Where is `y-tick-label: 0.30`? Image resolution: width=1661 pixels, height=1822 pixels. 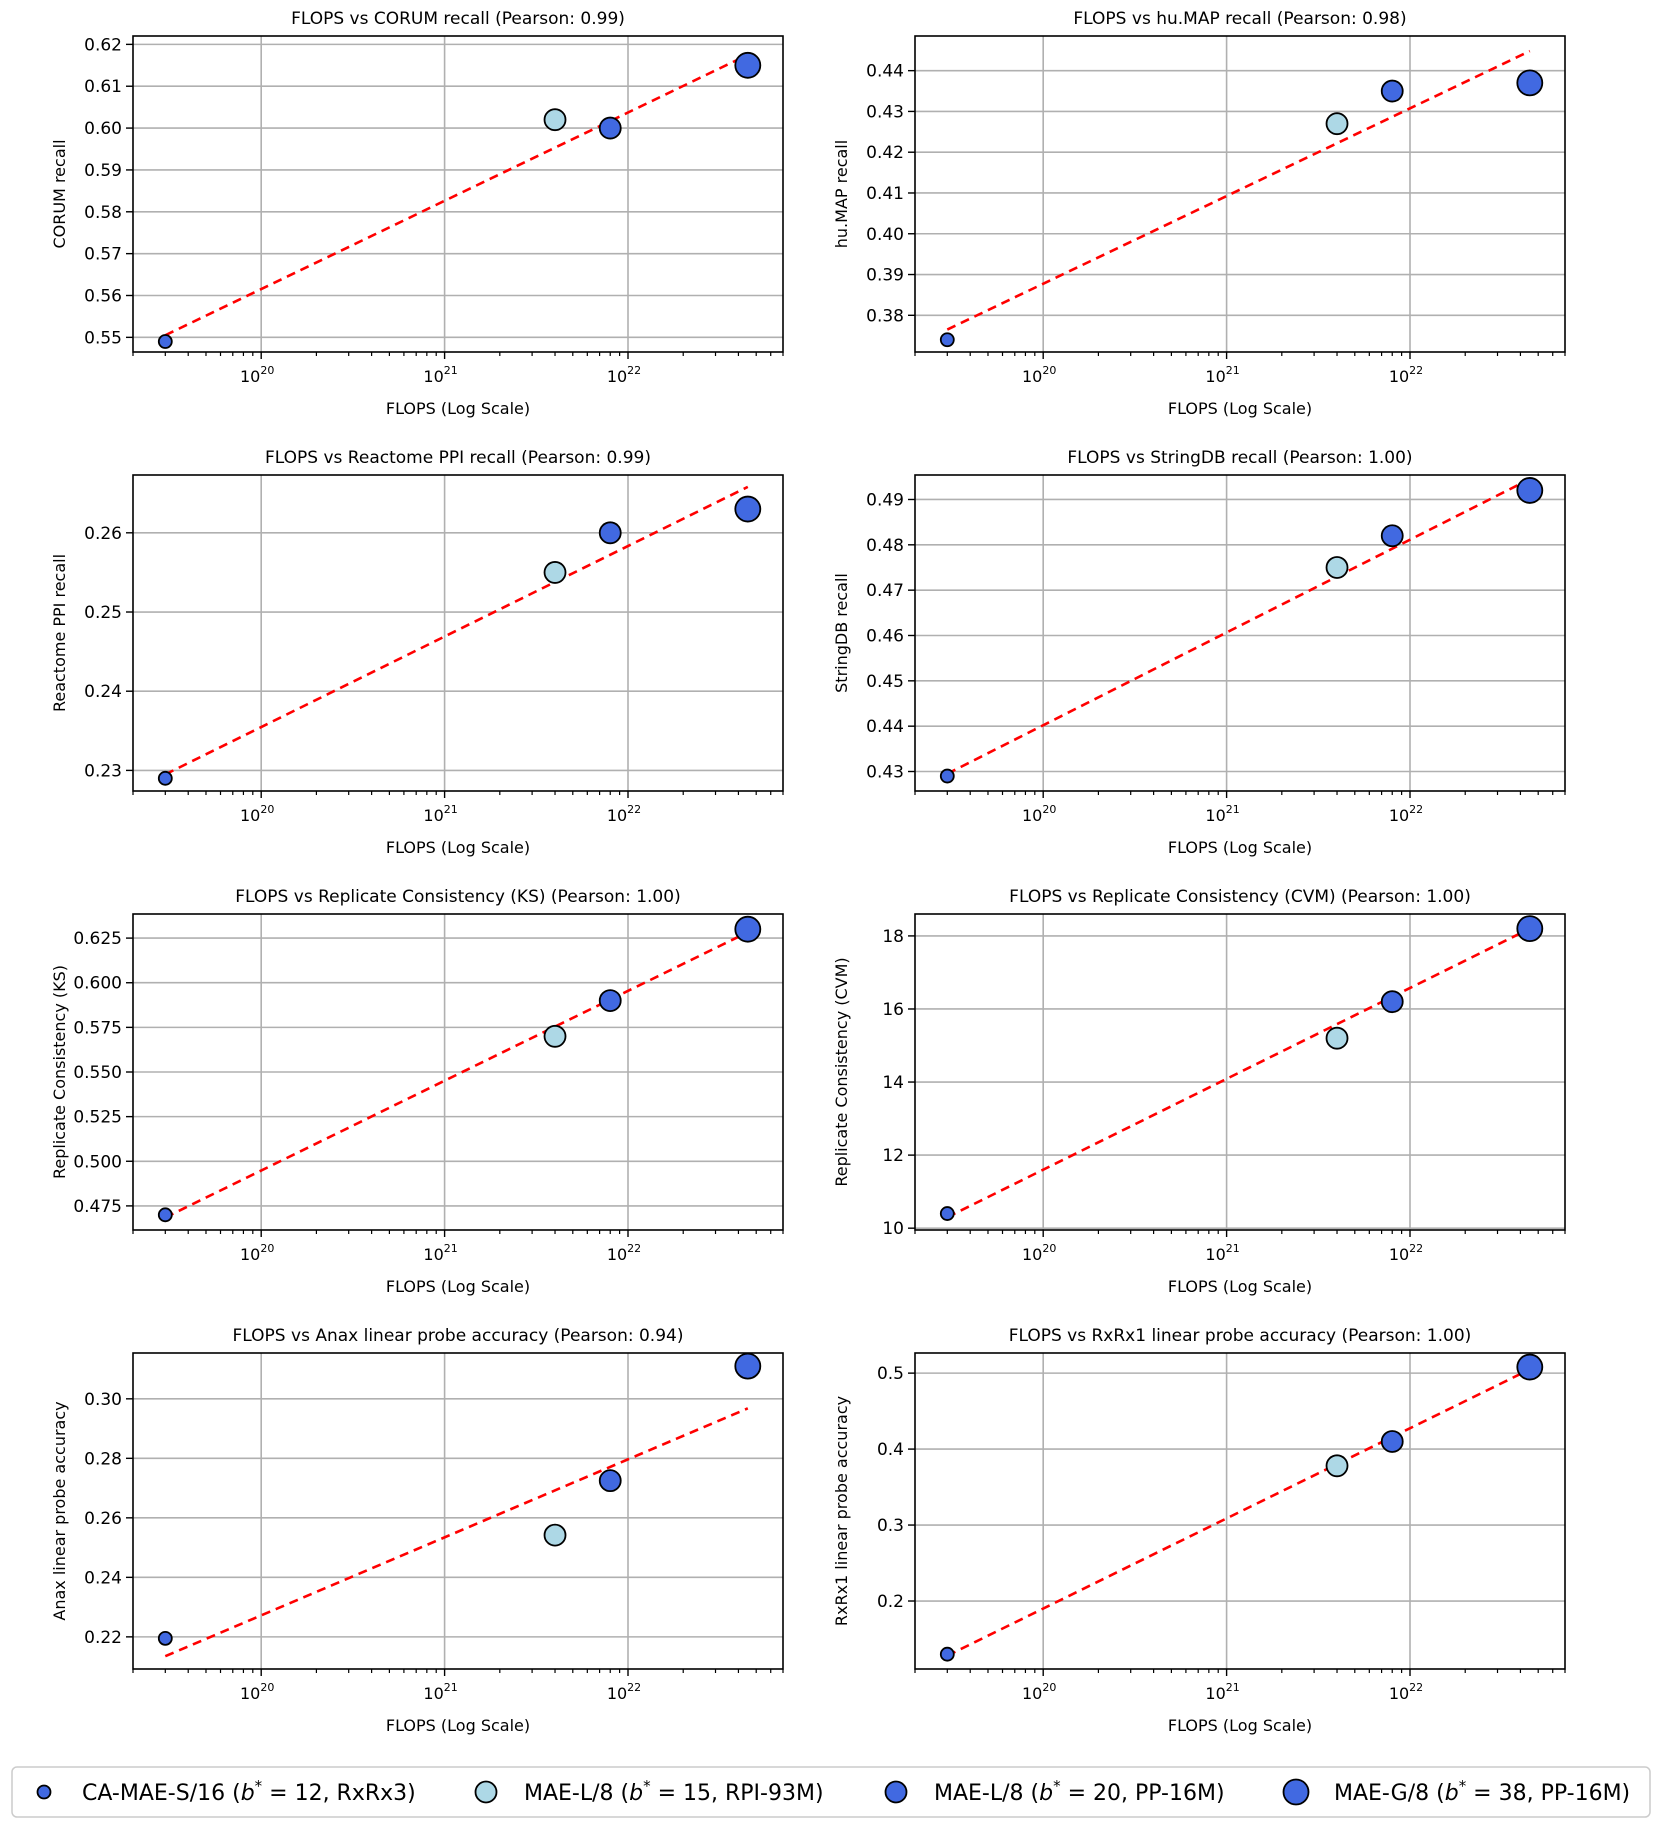 y-tick-label: 0.30 is located at coordinates (103, 1400).